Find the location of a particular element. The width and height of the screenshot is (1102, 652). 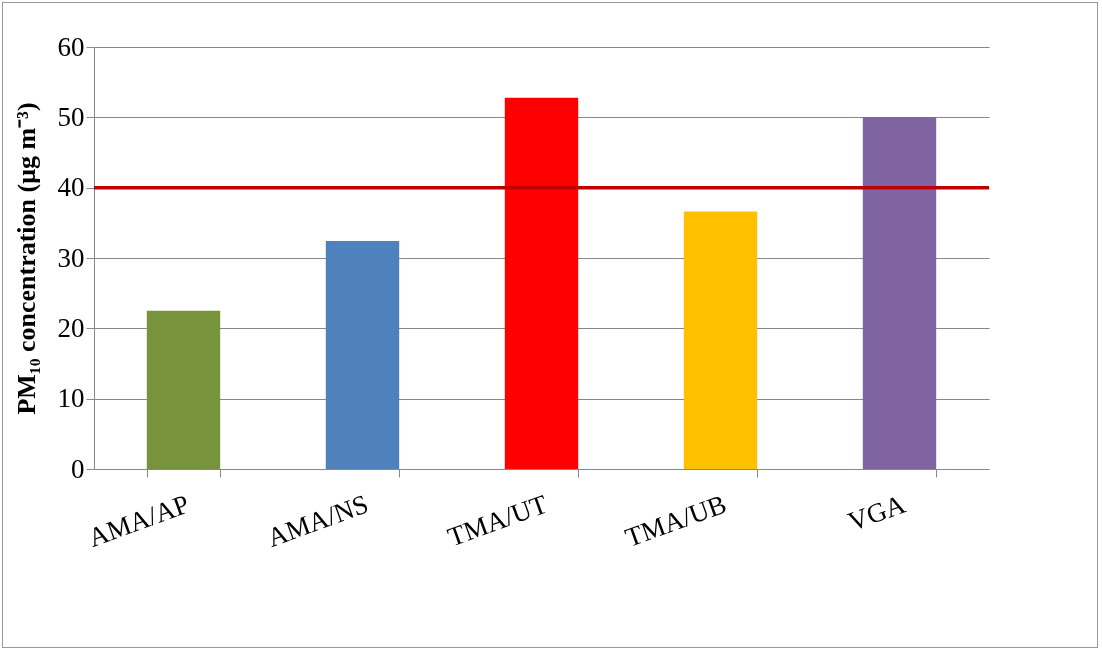

y-tick-label: 60 is located at coordinates (71, 46).